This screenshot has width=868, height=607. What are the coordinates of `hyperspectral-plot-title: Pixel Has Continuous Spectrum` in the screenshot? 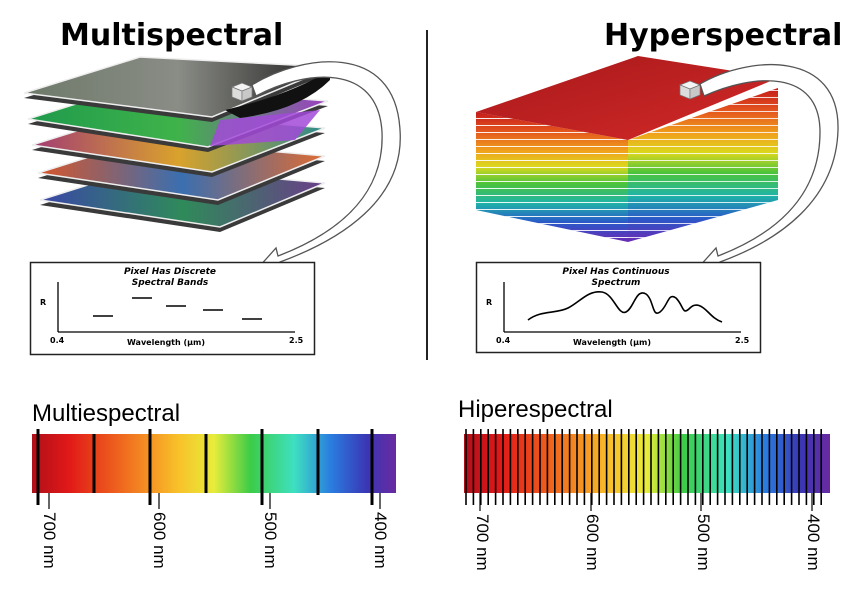 It's located at (616, 277).